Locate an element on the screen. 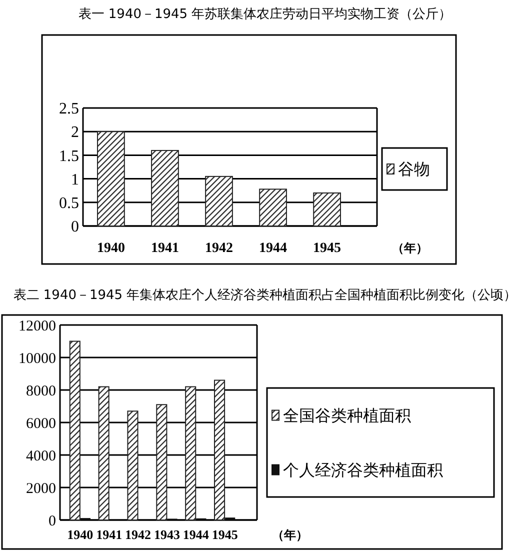  y-tick-label: 1 is located at coordinates (75, 179).